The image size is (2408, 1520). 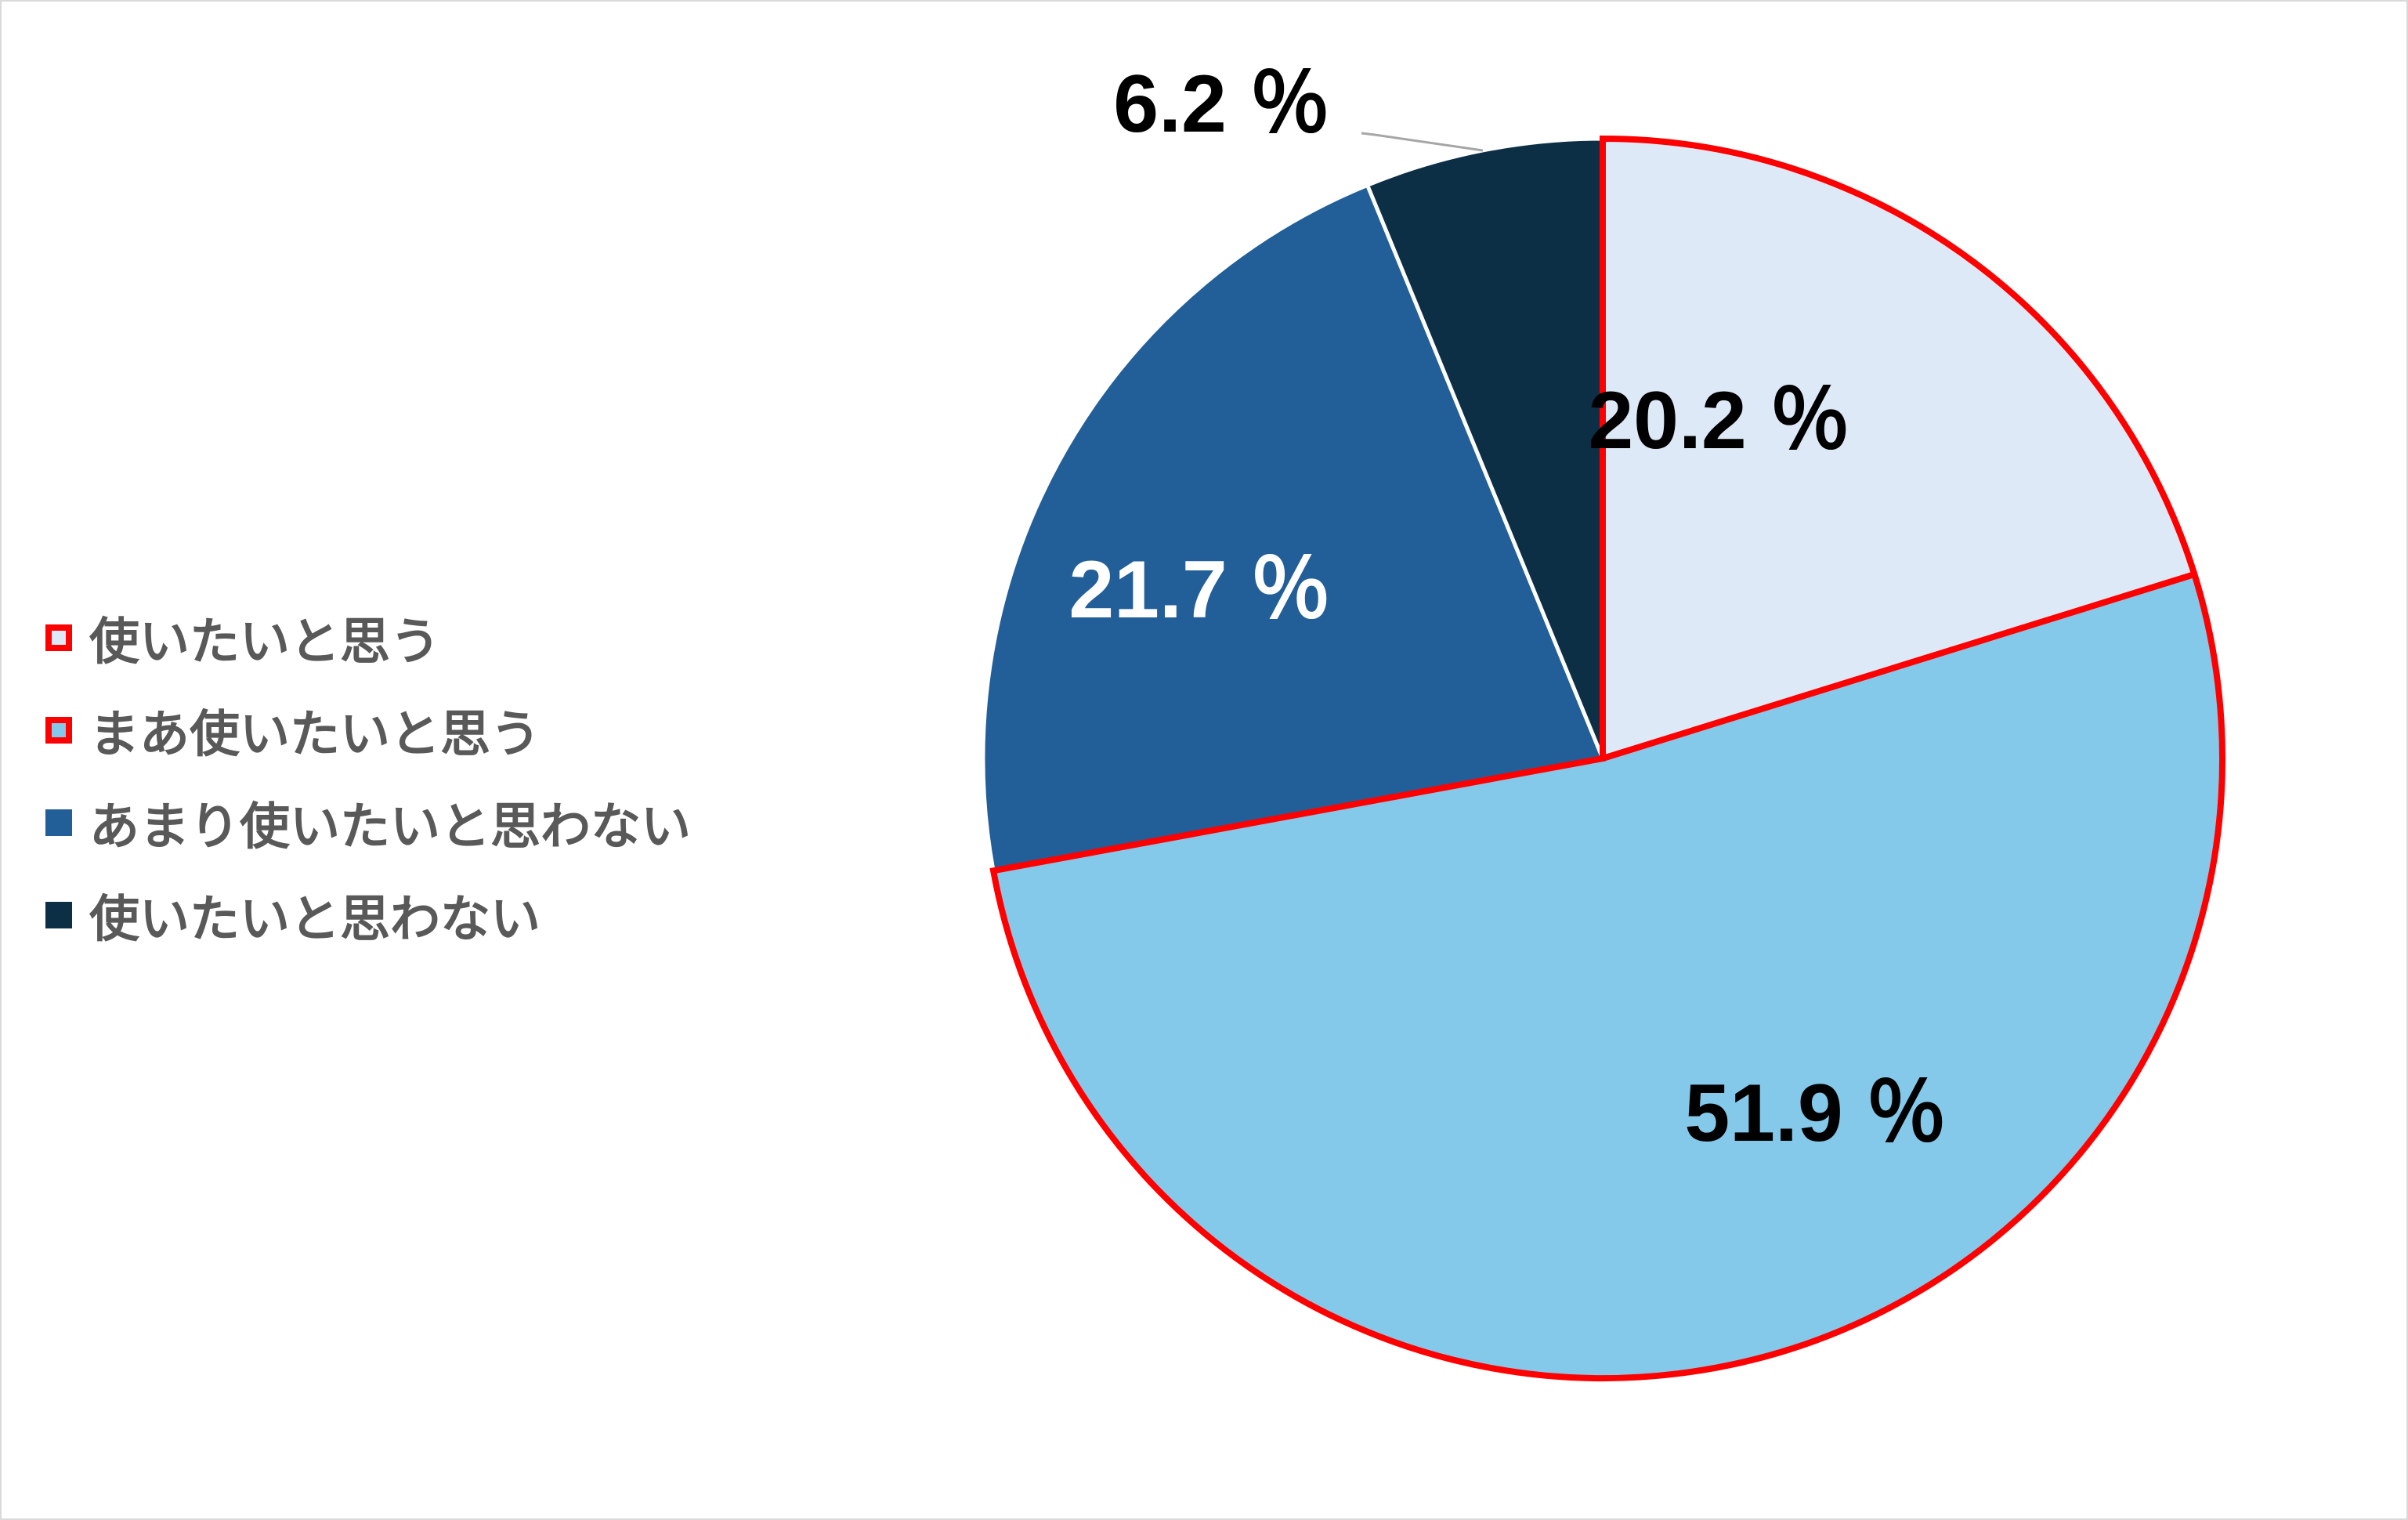 I want to click on legend-label: あまり使いたいと思わない, so click(x=390, y=827).